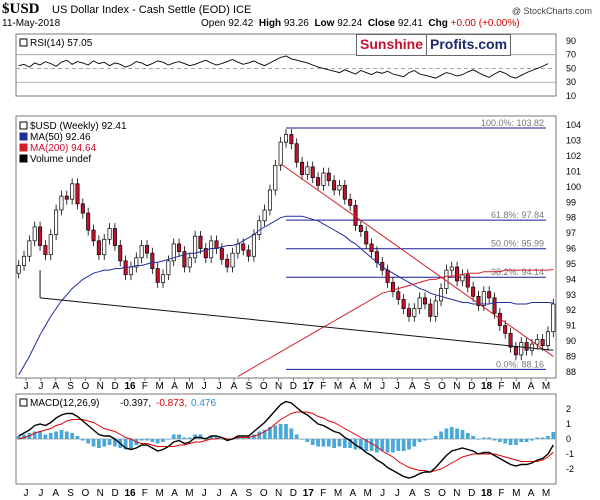 Image resolution: width=600 pixels, height=500 pixels. Describe the element at coordinates (135, 403) in the screenshot. I see `macd-legend-value: -0.397,` at that location.